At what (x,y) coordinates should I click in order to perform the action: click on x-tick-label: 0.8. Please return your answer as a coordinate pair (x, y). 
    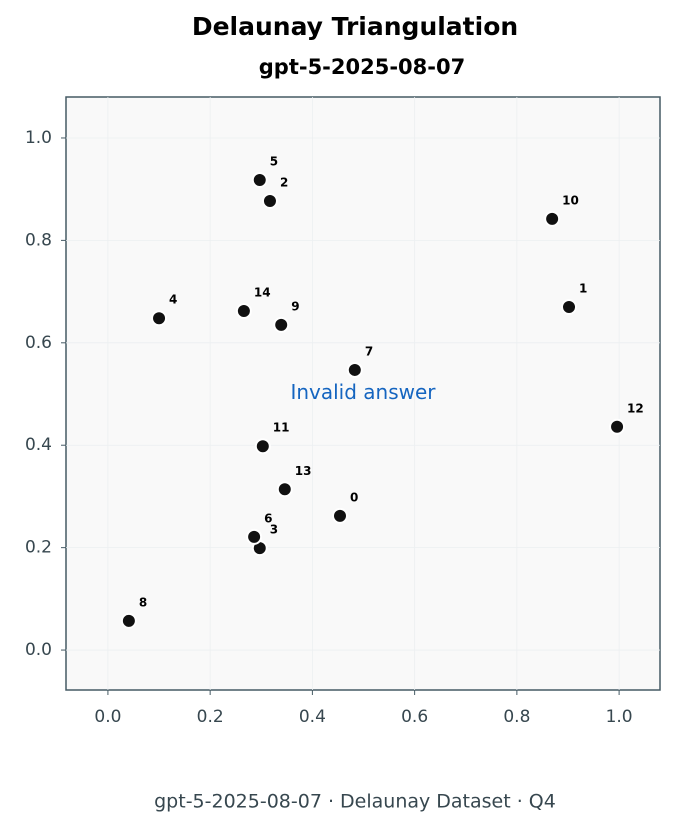
    Looking at the image, I should click on (516, 717).